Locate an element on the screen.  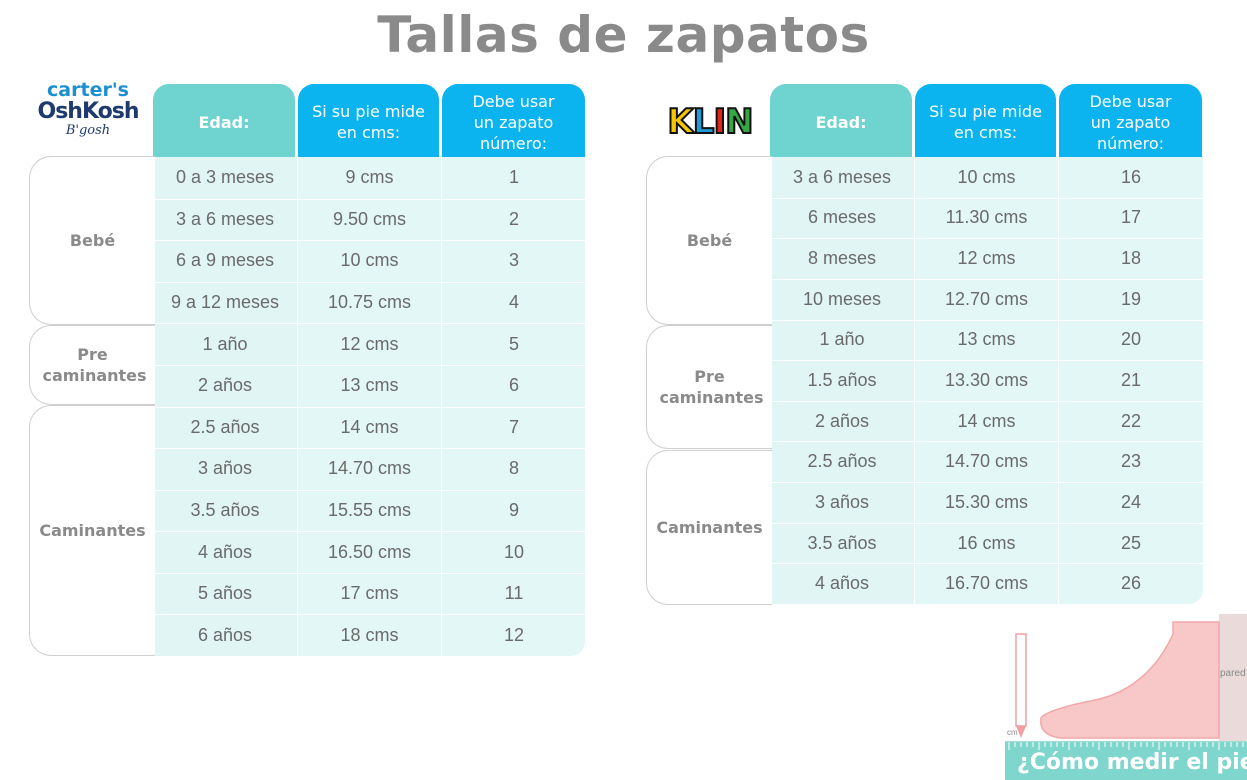
table-row: 5 años 17 cms 11 is located at coordinates (369, 594).